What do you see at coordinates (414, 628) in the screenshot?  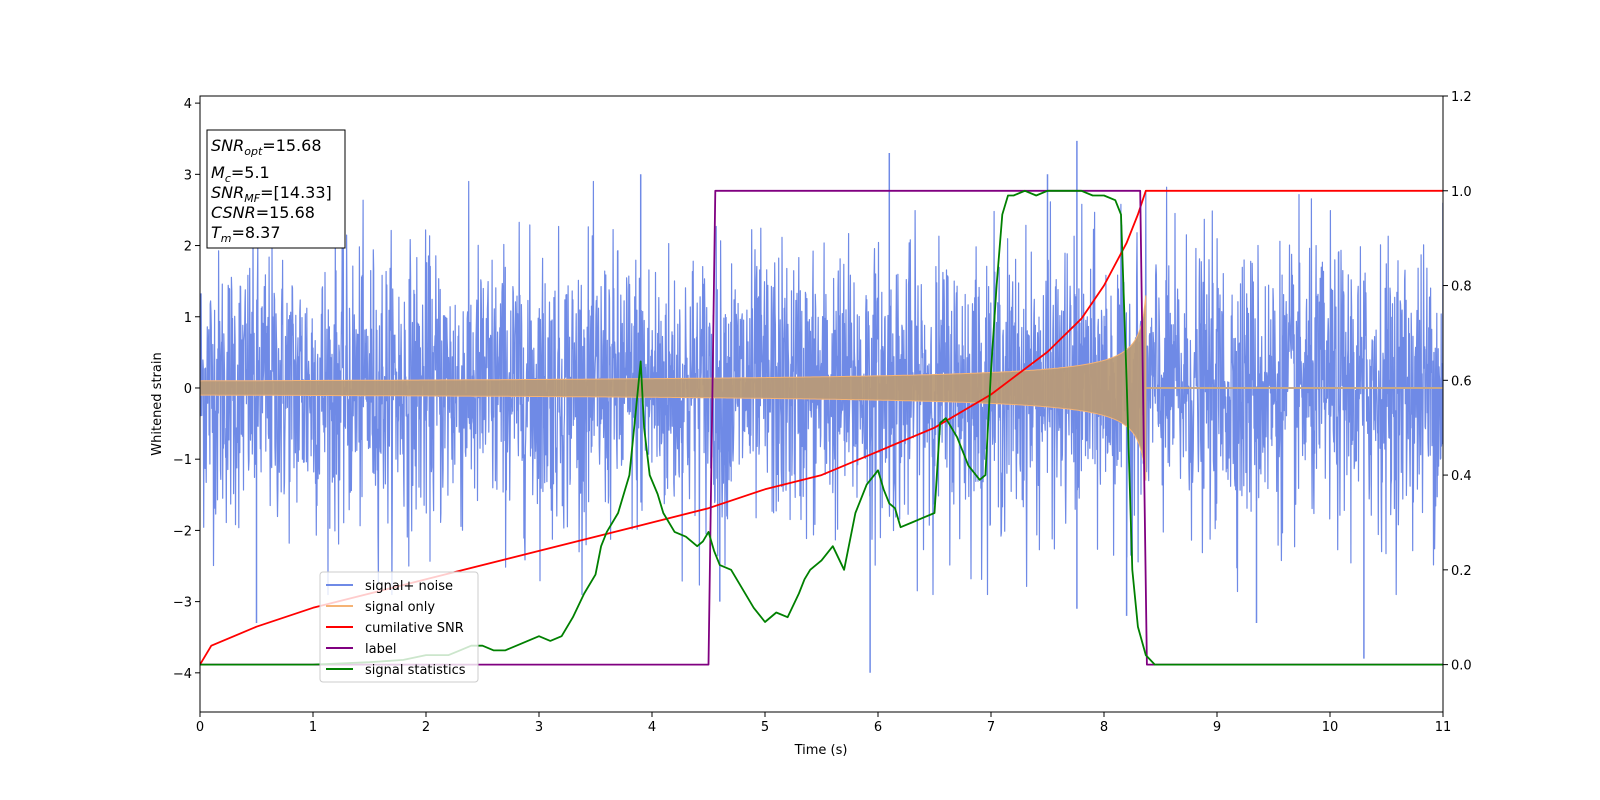 I see `legend-label-cumulative-snr: cumilative SNR` at bounding box center [414, 628].